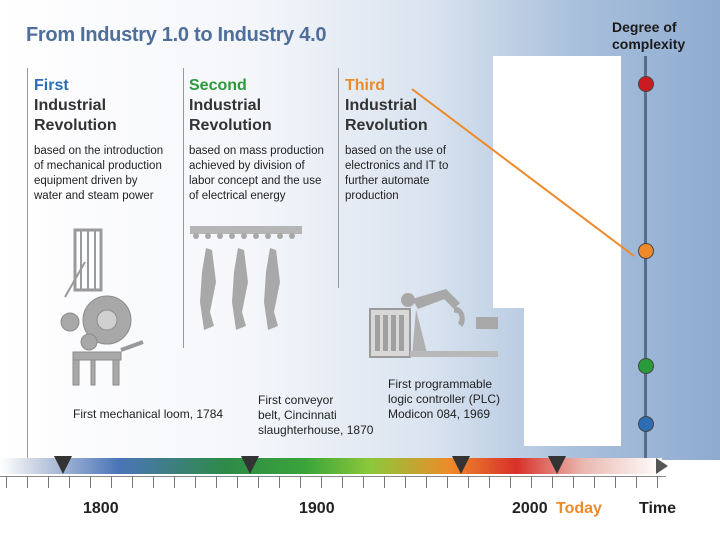 Image resolution: width=720 pixels, height=540 pixels. Describe the element at coordinates (338, 178) in the screenshot. I see `divider-third` at that location.